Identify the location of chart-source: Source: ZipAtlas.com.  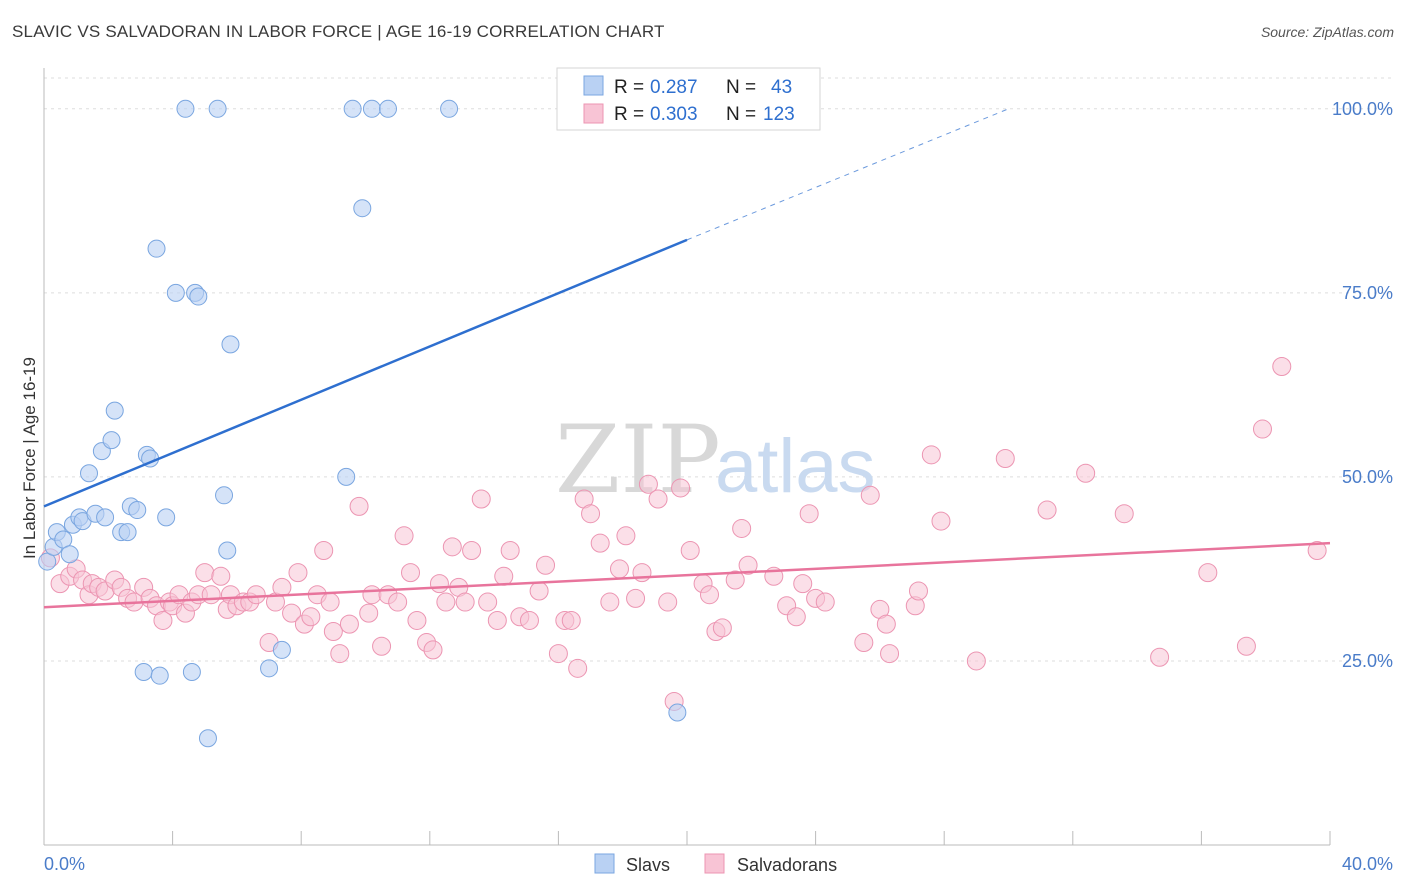
(1327, 32).